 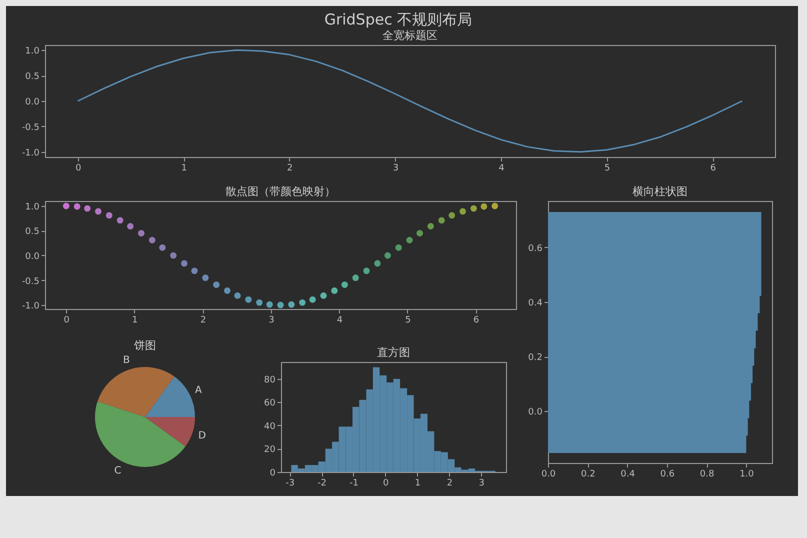 What do you see at coordinates (398, 19) in the screenshot?
I see `chart-title: GridSpec 不规则布局` at bounding box center [398, 19].